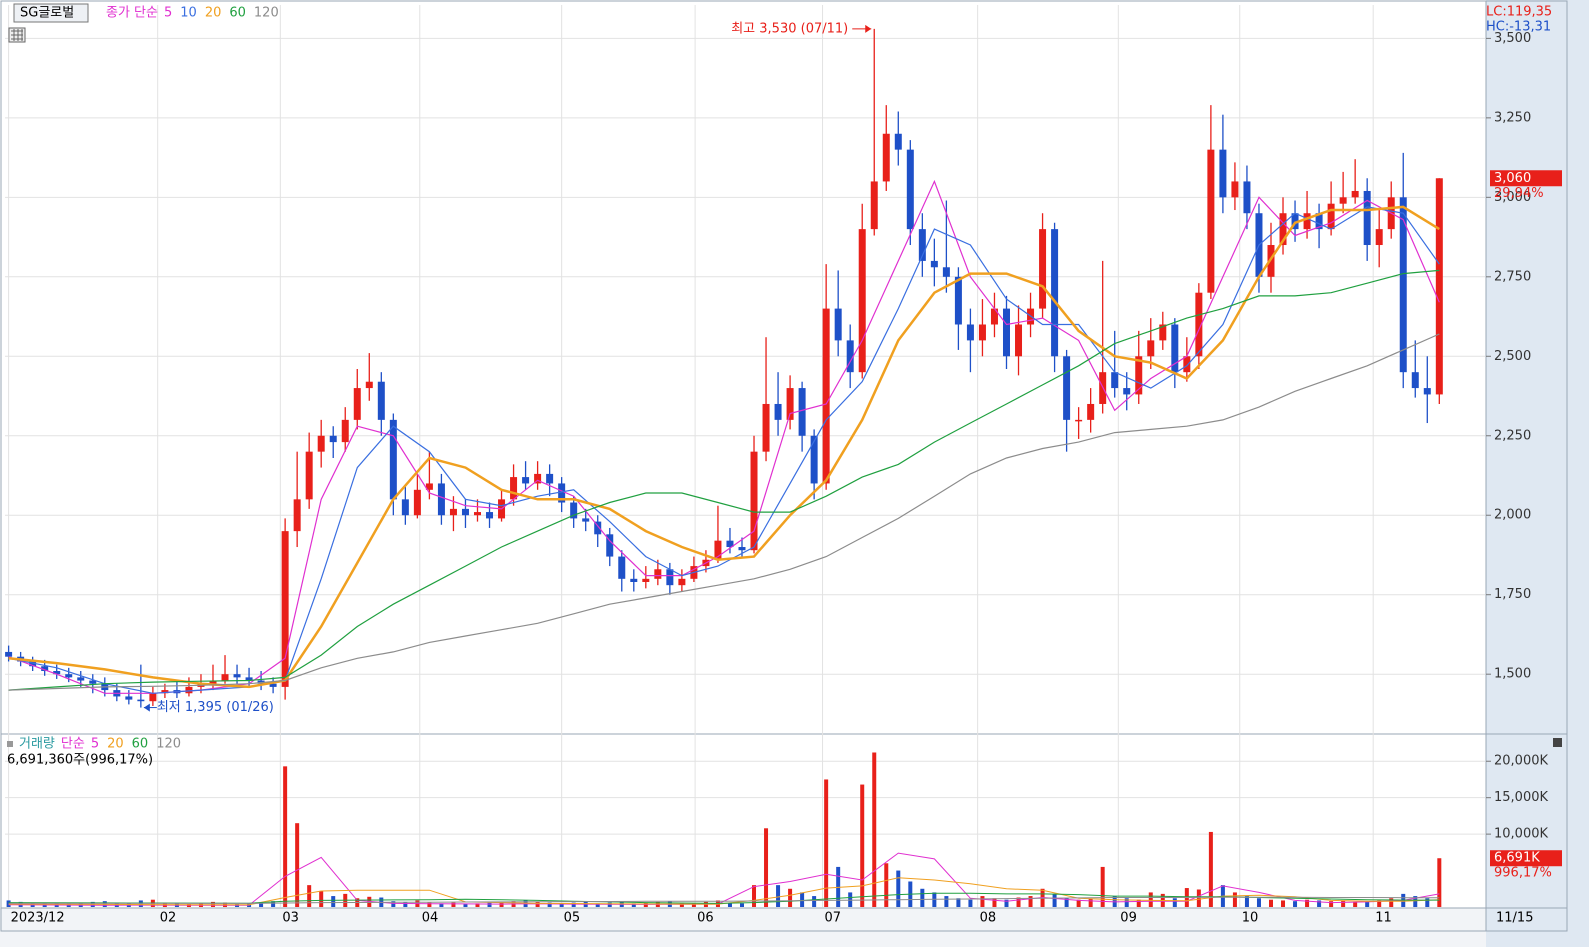 This screenshot has width=1589, height=947. I want to click on x-axis-background, so click(794, 927).